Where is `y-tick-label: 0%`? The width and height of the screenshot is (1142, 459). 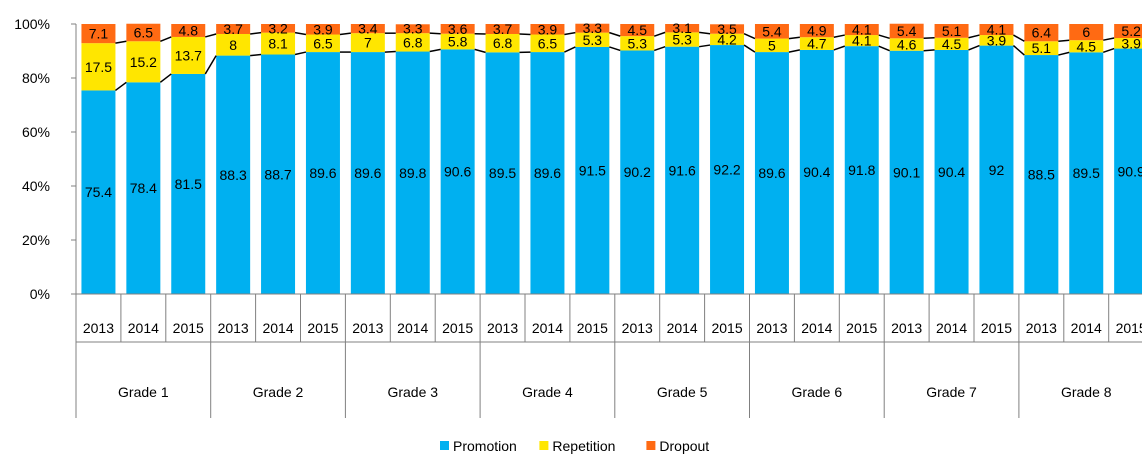 y-tick-label: 0% is located at coordinates (40, 294).